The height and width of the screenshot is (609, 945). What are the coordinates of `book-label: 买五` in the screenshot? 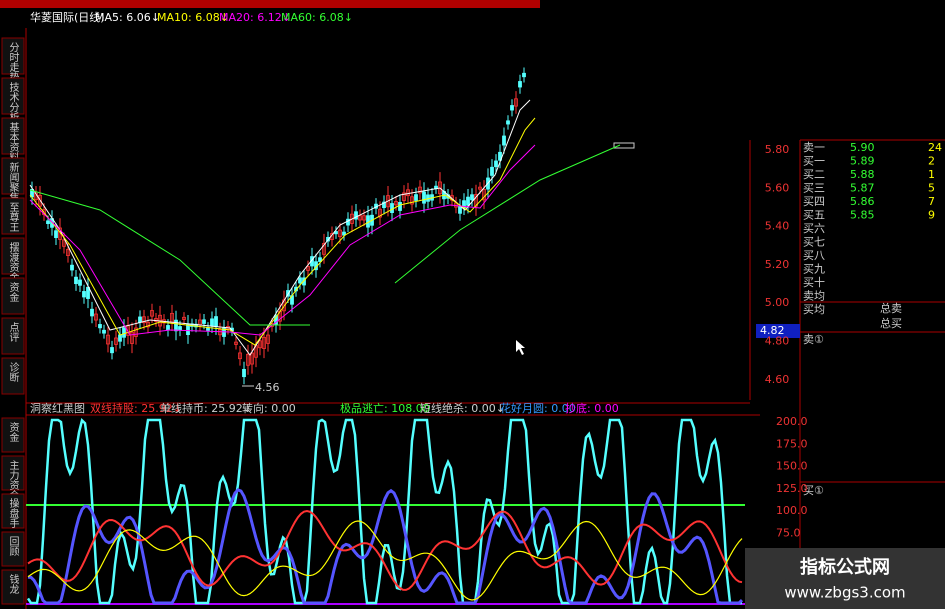 It's located at (814, 215).